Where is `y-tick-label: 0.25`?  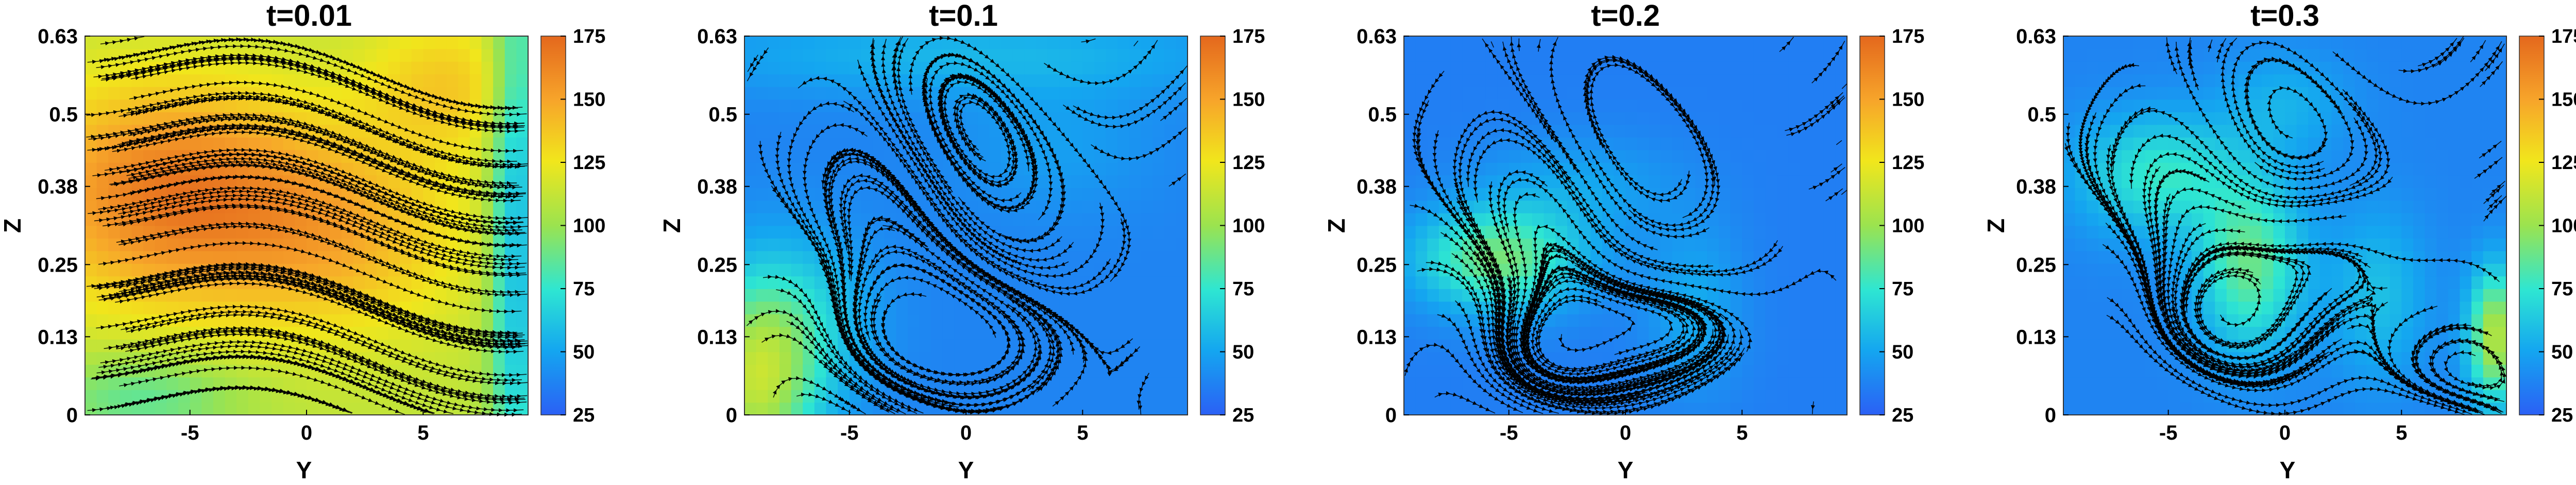 y-tick-label: 0.25 is located at coordinates (717, 265).